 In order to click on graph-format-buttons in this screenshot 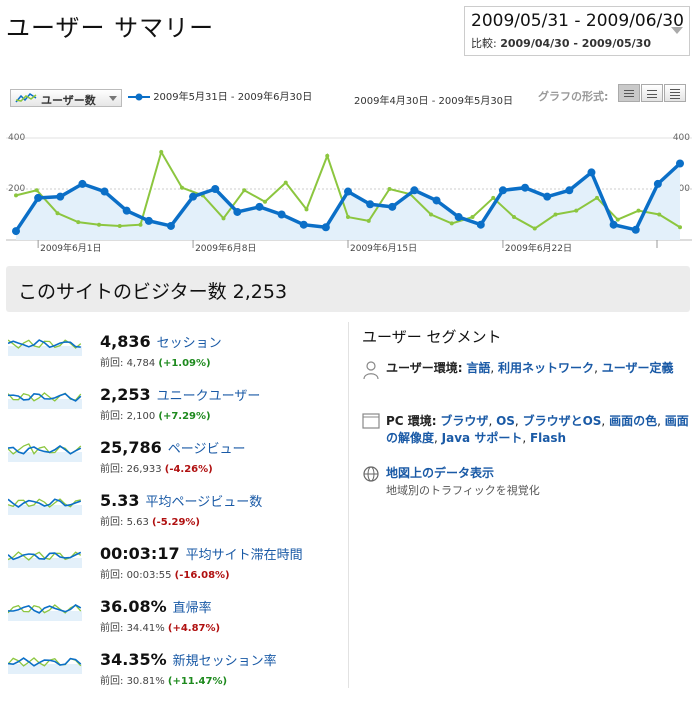, I will do `click(652, 93)`.